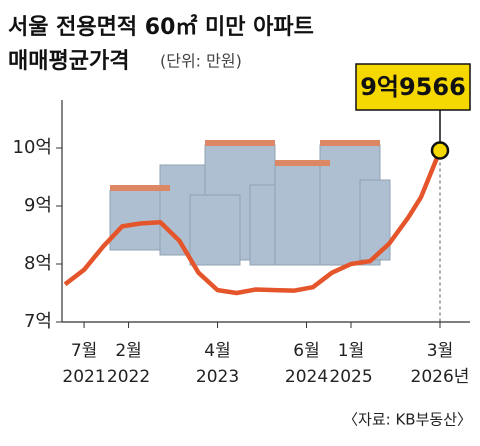 This screenshot has height=446, width=480. I want to click on y-tick-label: 10억, so click(32, 147).